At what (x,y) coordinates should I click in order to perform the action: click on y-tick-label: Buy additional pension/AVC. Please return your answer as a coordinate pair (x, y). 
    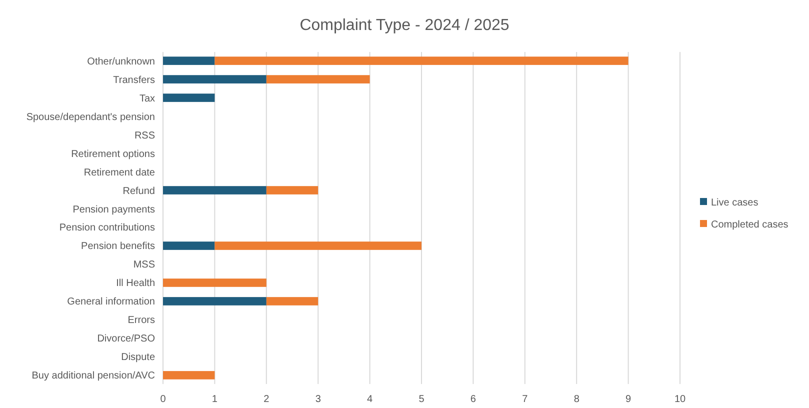
    Looking at the image, I should click on (93, 376).